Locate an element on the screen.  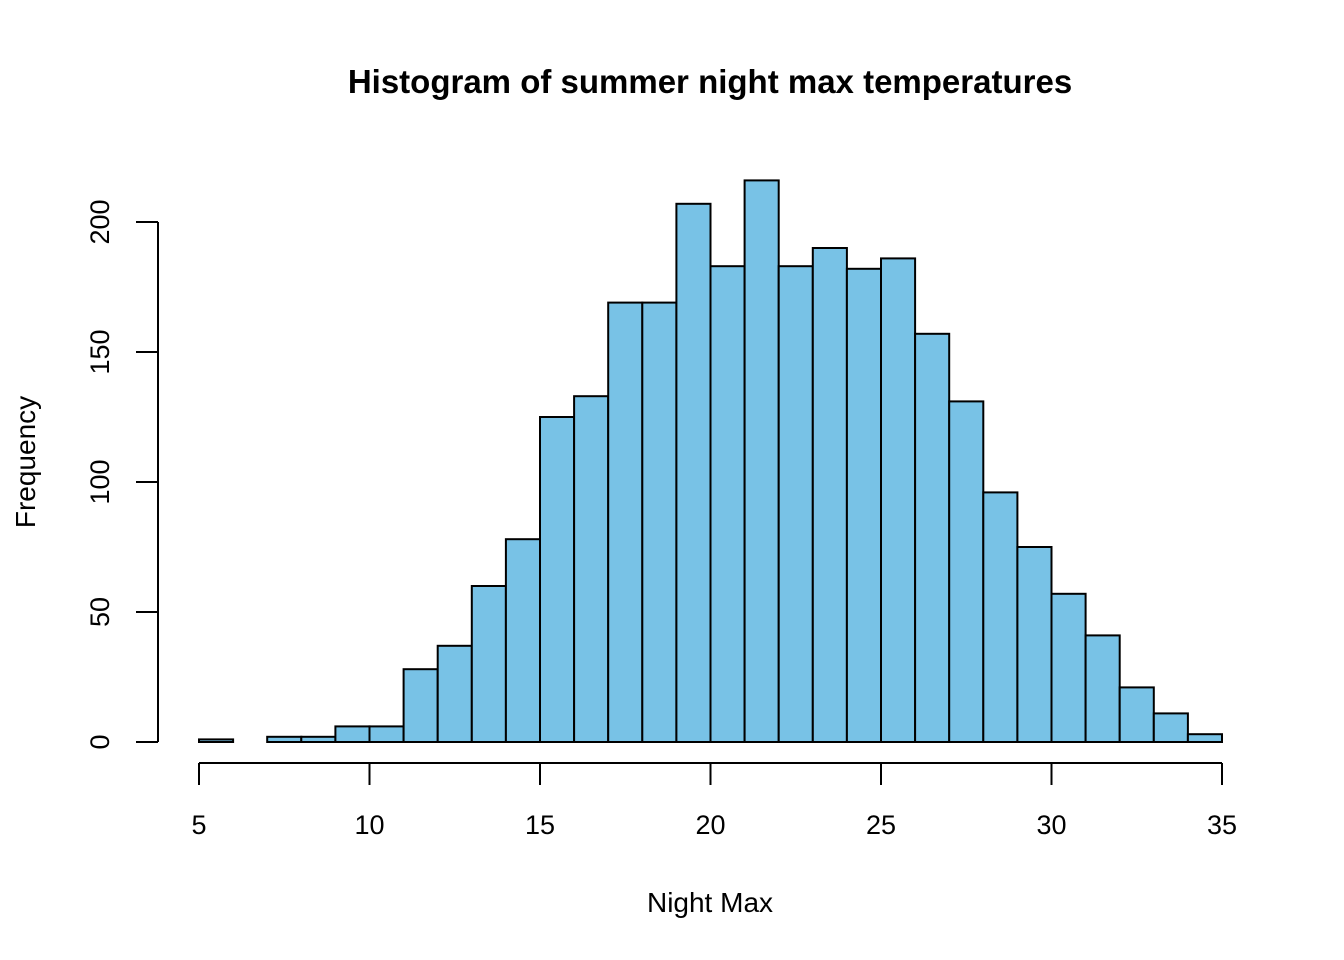
y-tick-label: 100 is located at coordinates (100, 481).